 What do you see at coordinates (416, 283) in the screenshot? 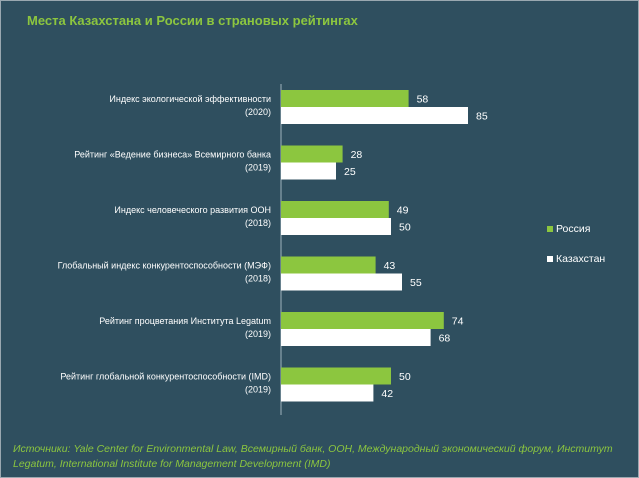
I see `data-label: 55` at bounding box center [416, 283].